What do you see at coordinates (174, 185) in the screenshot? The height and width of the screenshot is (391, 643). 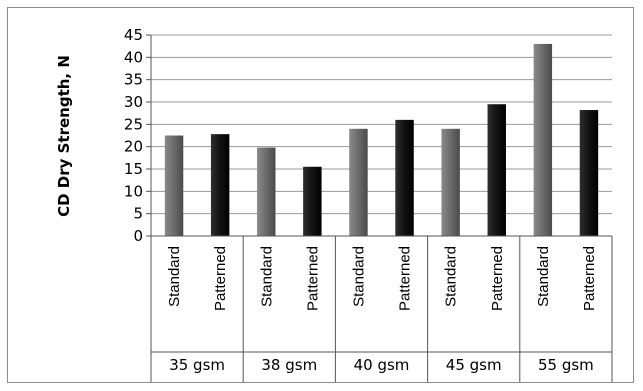 I see `bar-standard-35-gsm` at bounding box center [174, 185].